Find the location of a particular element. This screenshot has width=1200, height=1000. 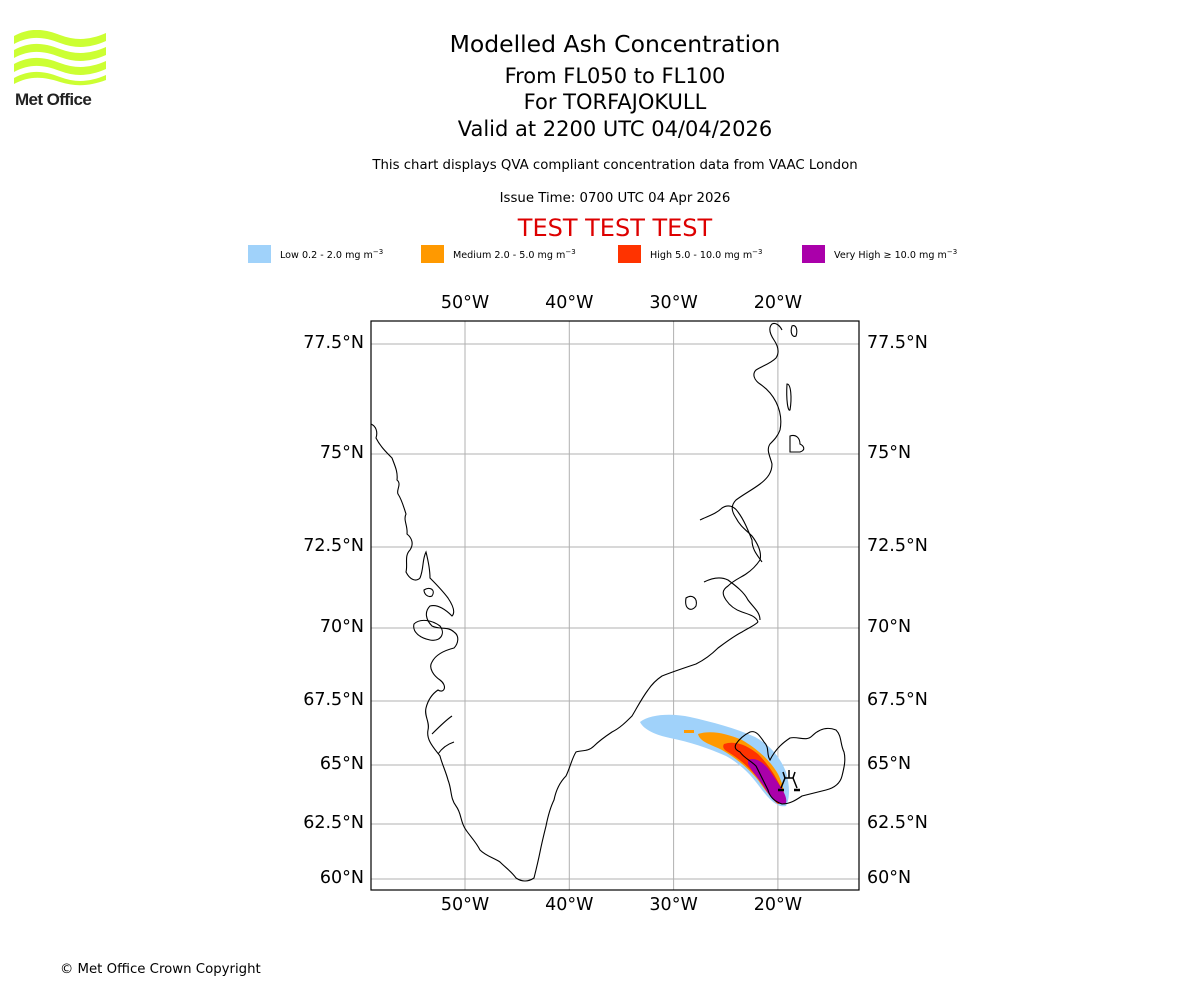

ash-plume is located at coordinates (714, 760).